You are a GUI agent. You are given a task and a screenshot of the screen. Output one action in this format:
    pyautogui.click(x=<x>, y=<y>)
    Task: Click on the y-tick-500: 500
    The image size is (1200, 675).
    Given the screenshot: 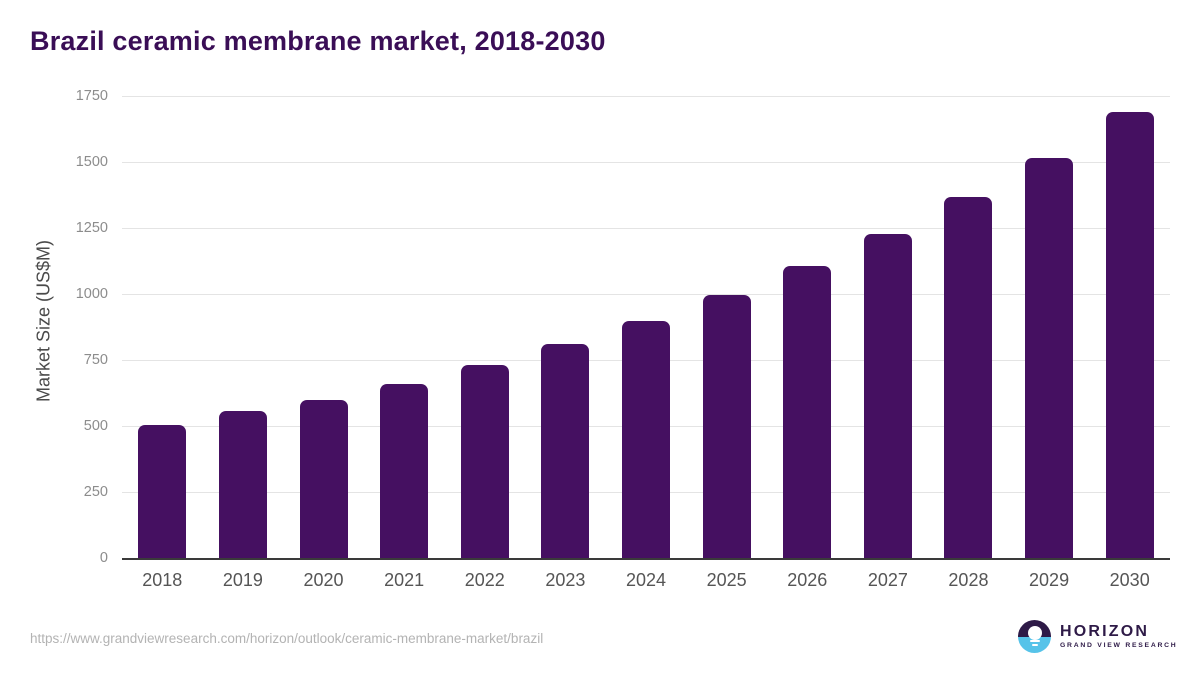 What is the action you would take?
    pyautogui.click(x=95, y=426)
    